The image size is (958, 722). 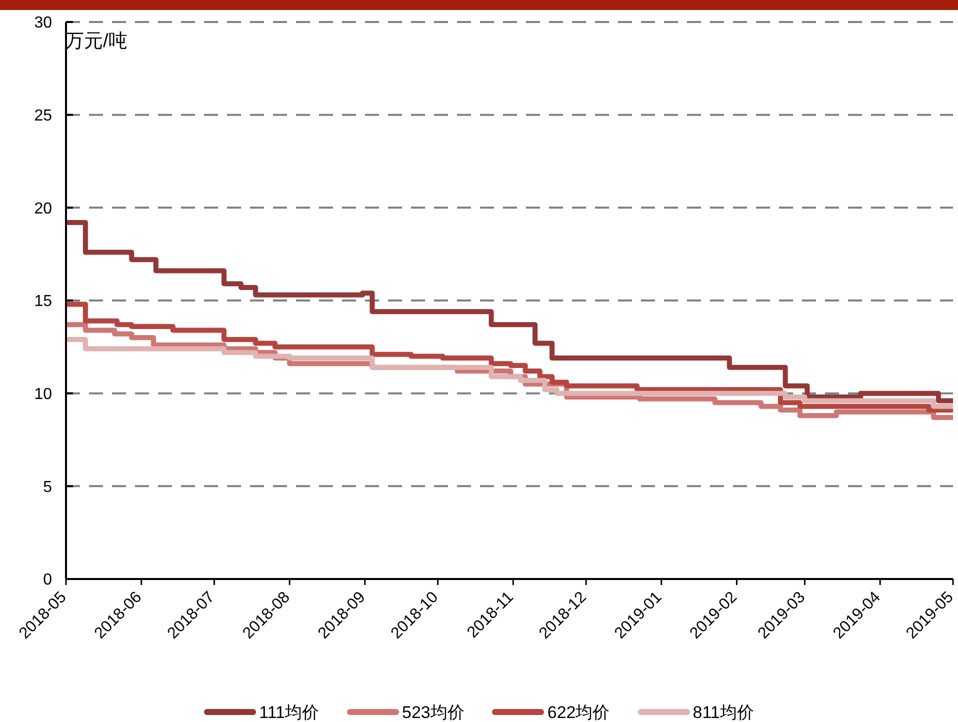 What do you see at coordinates (43, 116) in the screenshot?
I see `y-tick-label: 25` at bounding box center [43, 116].